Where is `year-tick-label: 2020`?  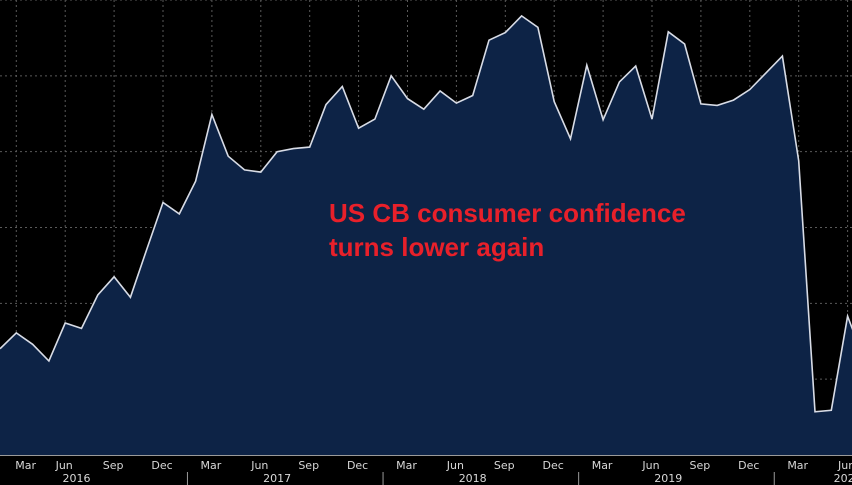 year-tick-label: 2020 is located at coordinates (843, 478).